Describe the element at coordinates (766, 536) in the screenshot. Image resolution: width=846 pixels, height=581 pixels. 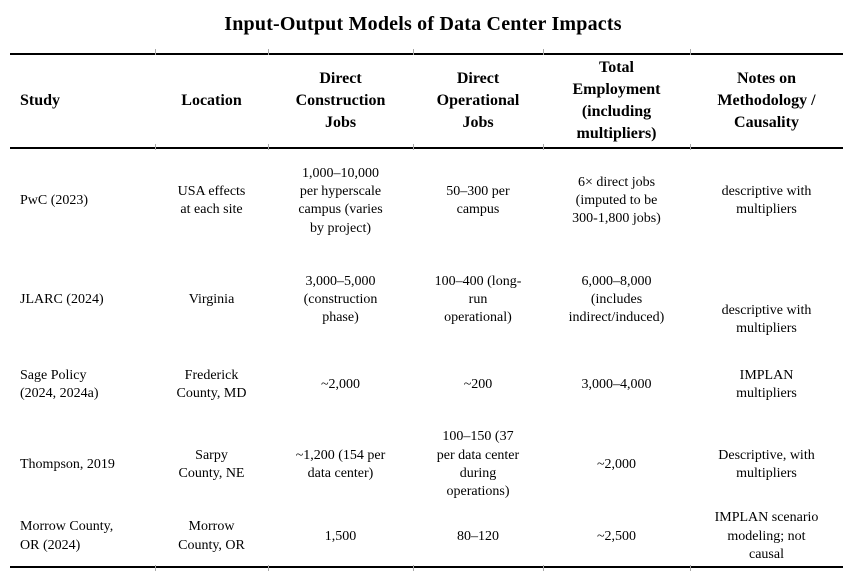
I see `cell-notes: IMPLAN scenario modeling; not causal` at that location.